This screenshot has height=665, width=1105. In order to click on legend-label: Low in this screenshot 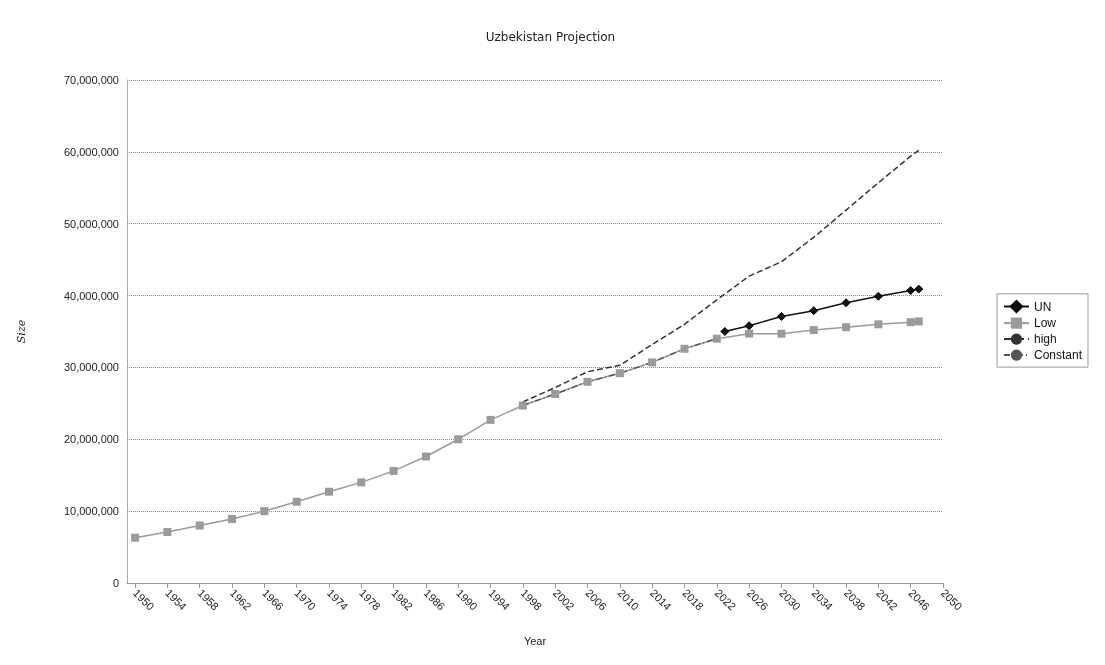, I will do `click(1045, 323)`.